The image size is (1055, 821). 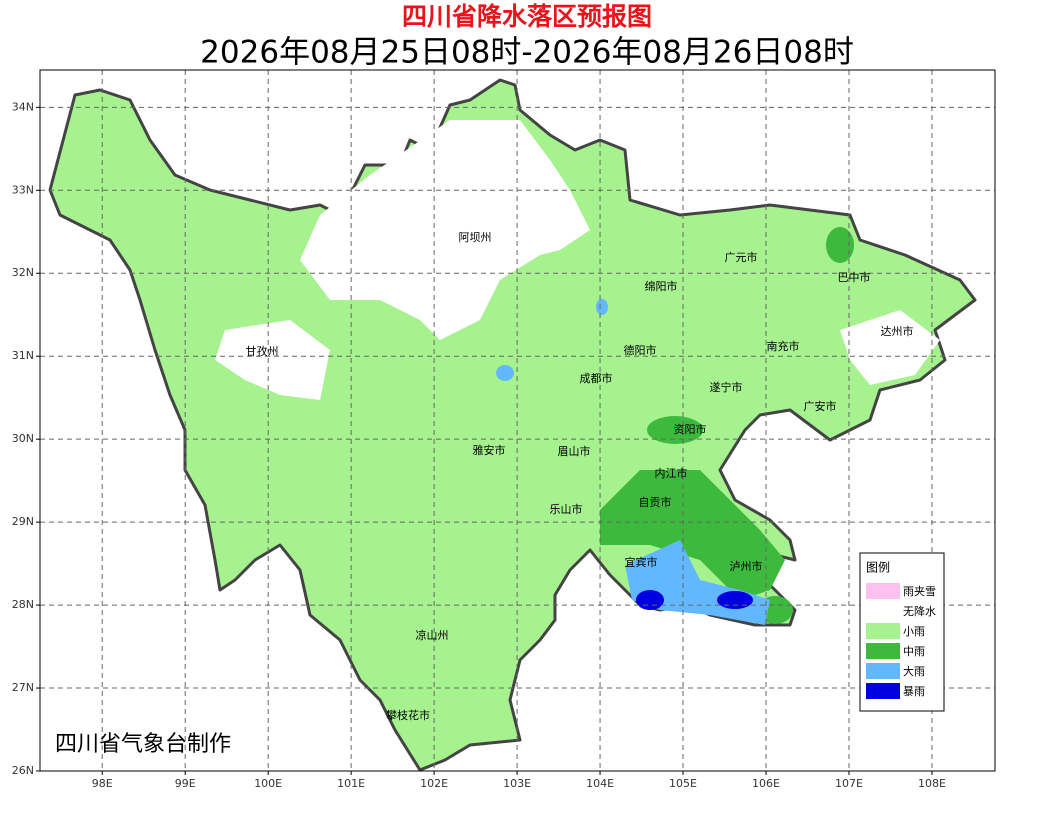 I want to click on y-tick-label: 31N, so click(x=23, y=355).